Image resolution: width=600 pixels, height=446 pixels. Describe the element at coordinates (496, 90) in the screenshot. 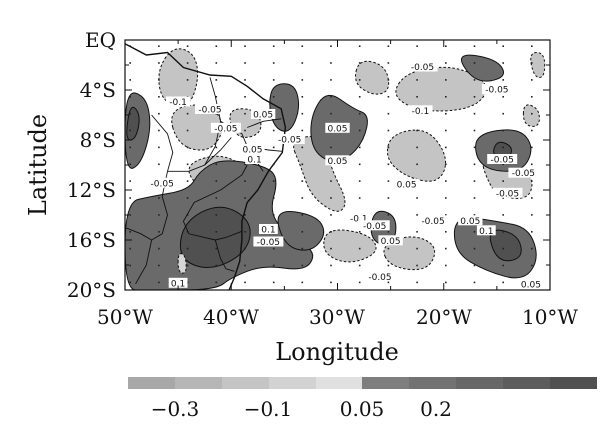

I see `contour-label-12: -0.05` at that location.